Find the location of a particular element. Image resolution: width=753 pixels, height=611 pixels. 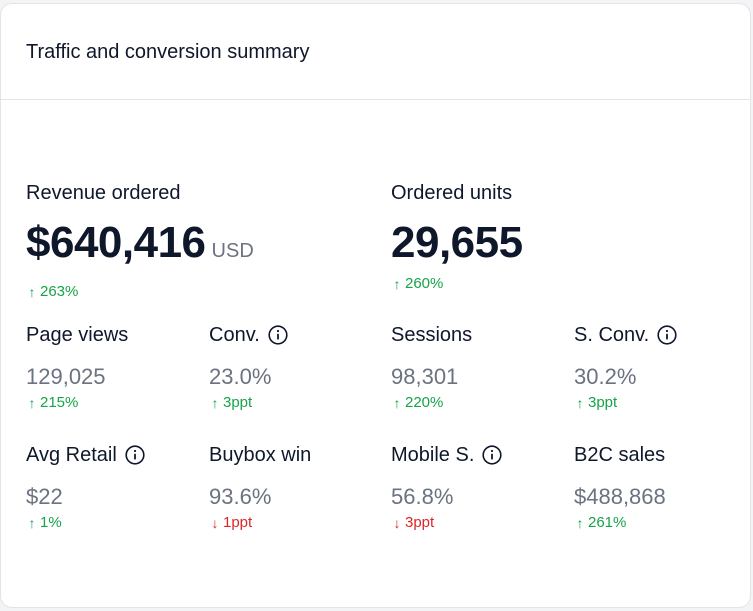

metric-s-conv: S. Conv. 30.2% ↑ 3ppt is located at coordinates (625, 367).